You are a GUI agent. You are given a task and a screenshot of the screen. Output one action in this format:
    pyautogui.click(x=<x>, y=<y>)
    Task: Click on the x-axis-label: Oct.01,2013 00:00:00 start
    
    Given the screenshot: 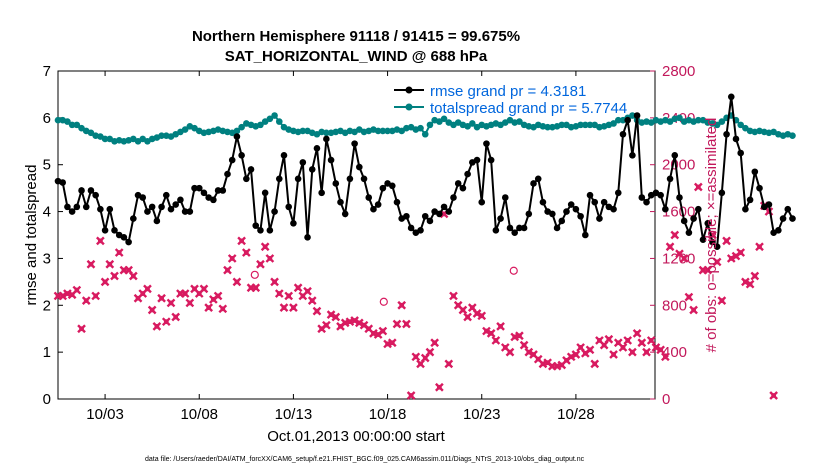 What is the action you would take?
    pyautogui.click(x=356, y=436)
    